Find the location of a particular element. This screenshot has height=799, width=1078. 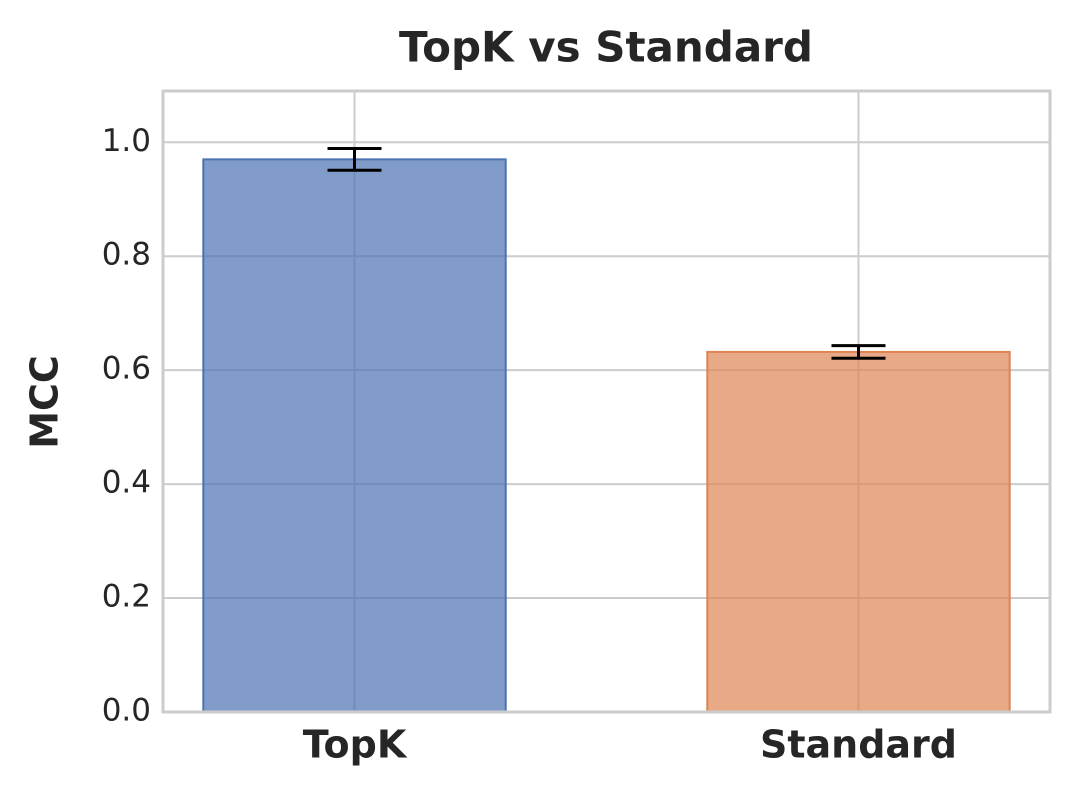

y-tick-label: 0.6 is located at coordinates (126, 369).